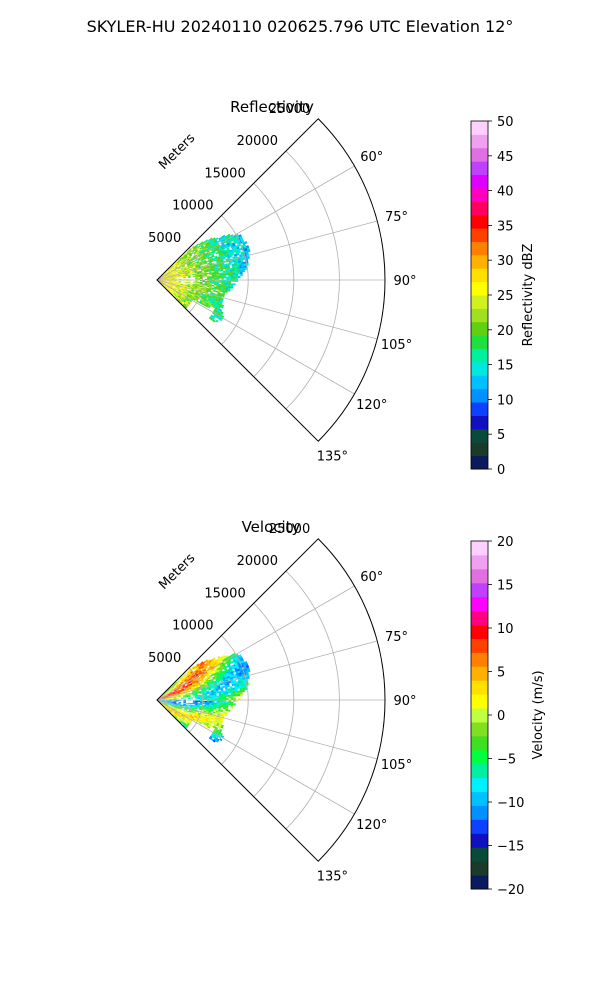 This screenshot has width=600, height=1000. I want to click on colorbar-segment, so click(479, 128).